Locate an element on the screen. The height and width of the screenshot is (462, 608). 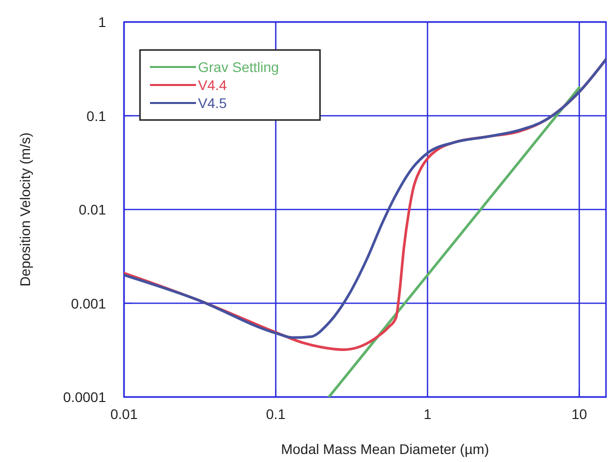
y-tick-label: 0.0001 is located at coordinates (84, 397).